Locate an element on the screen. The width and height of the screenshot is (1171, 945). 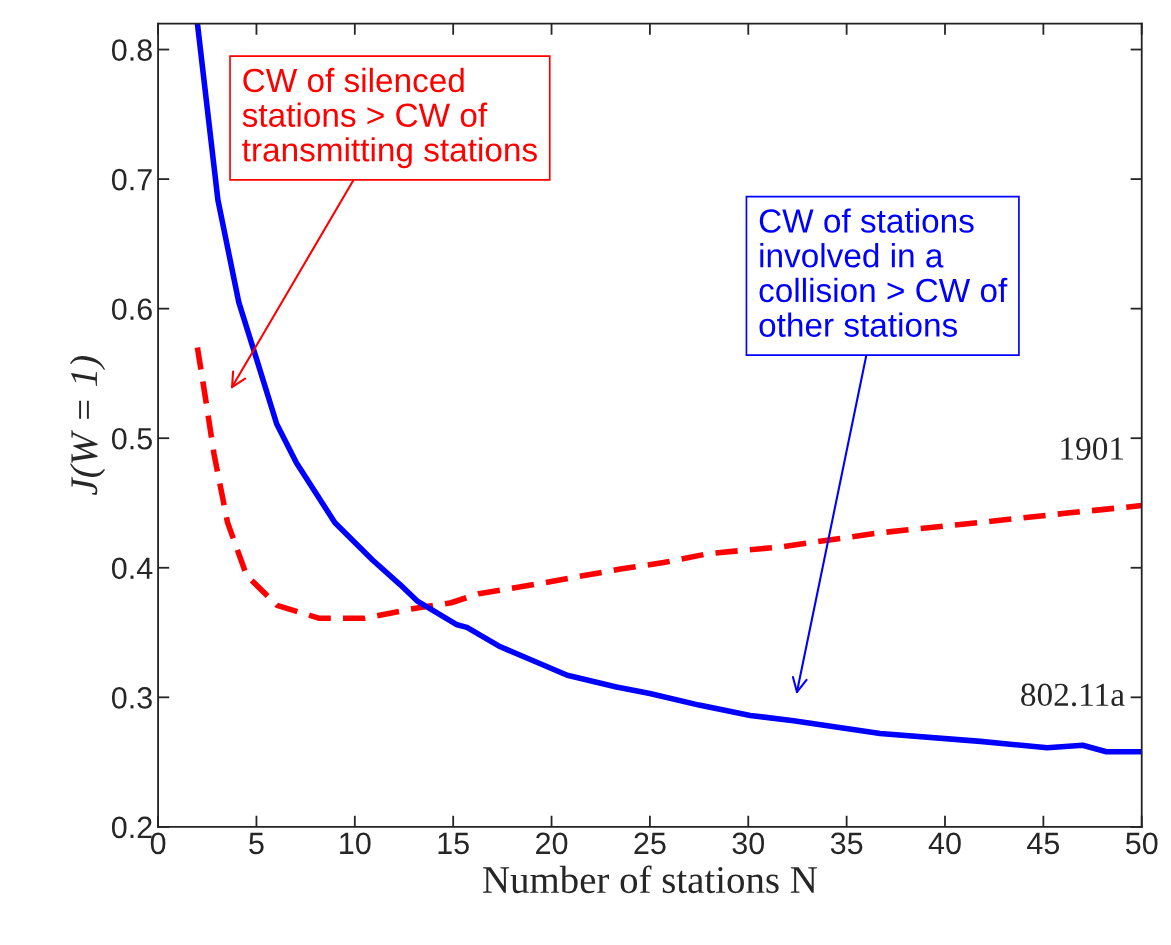
y-axis-title: J(W = 1) is located at coordinates (87, 425).